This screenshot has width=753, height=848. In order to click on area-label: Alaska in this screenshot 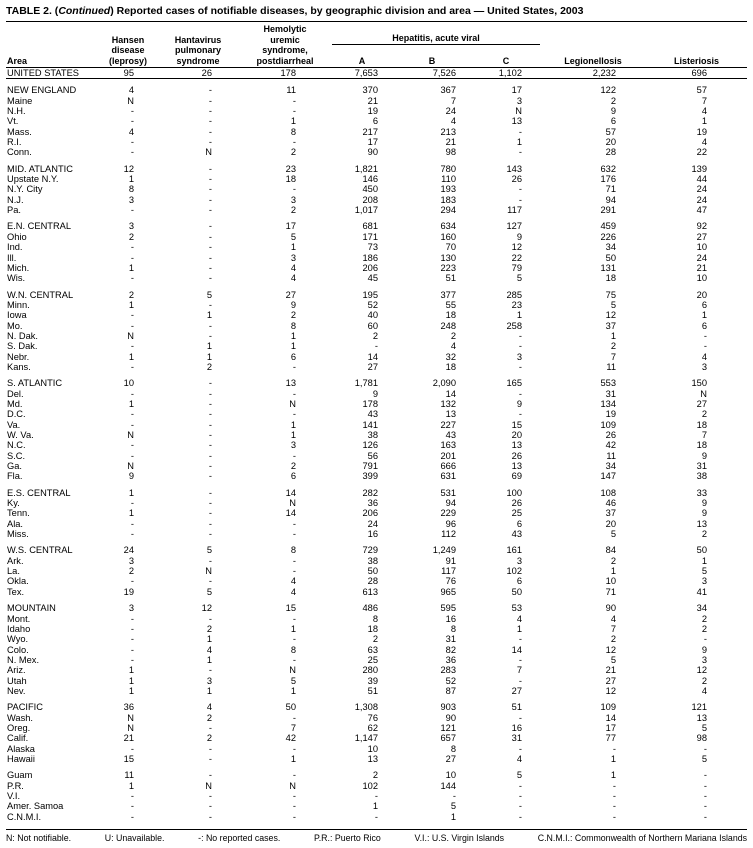, I will do `click(21, 748)`.